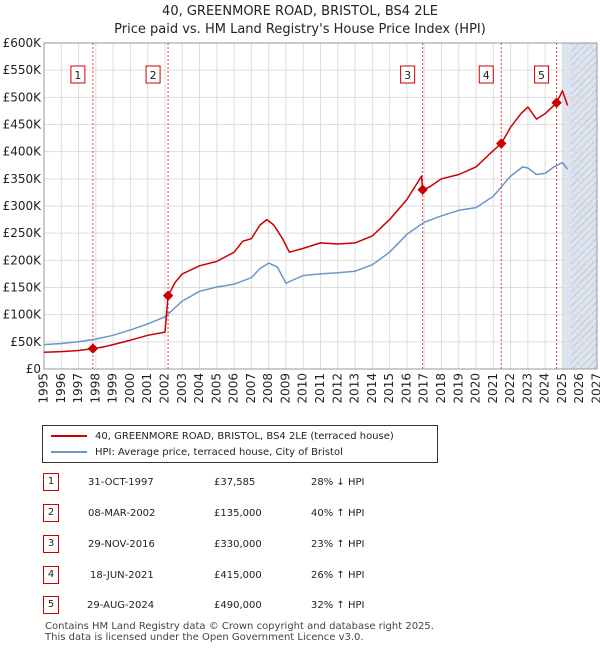 The height and width of the screenshot is (650, 600). I want to click on x-tick-label: 2022, so click(510, 388).